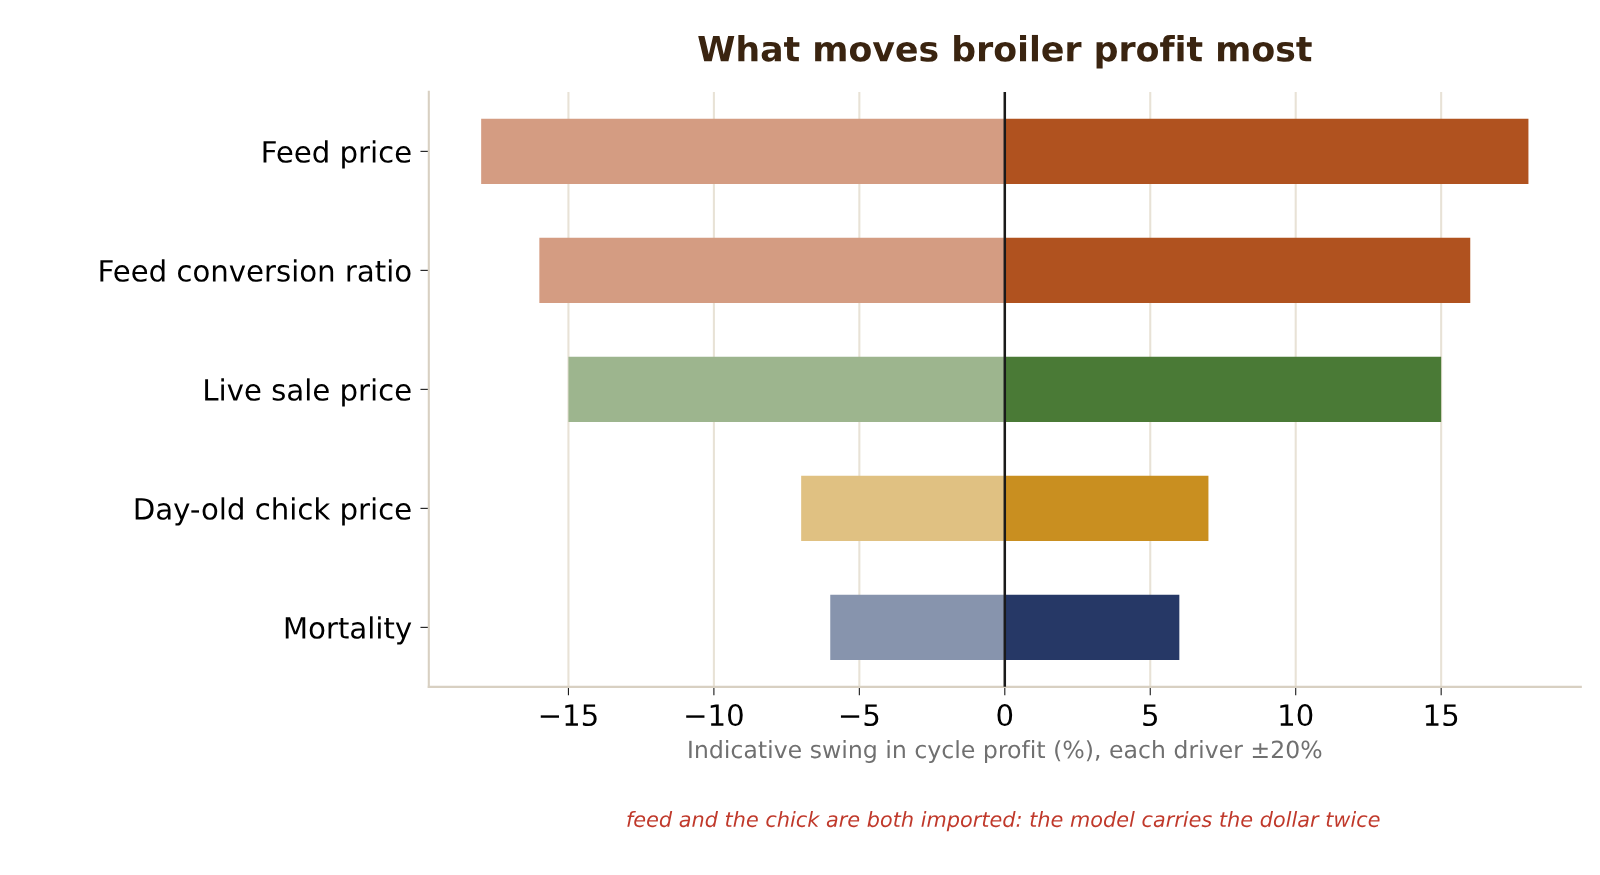 This screenshot has height=875, width=1600. I want to click on x-tick-label: 15, so click(1441, 715).